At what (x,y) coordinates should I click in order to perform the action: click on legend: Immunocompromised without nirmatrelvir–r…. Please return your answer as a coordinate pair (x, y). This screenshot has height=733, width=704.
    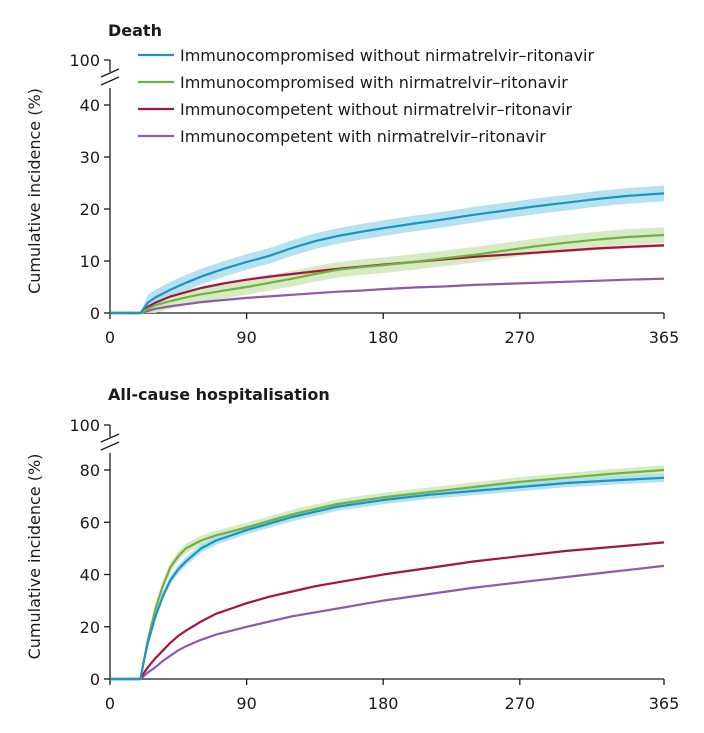
    Looking at the image, I should click on (366, 96).